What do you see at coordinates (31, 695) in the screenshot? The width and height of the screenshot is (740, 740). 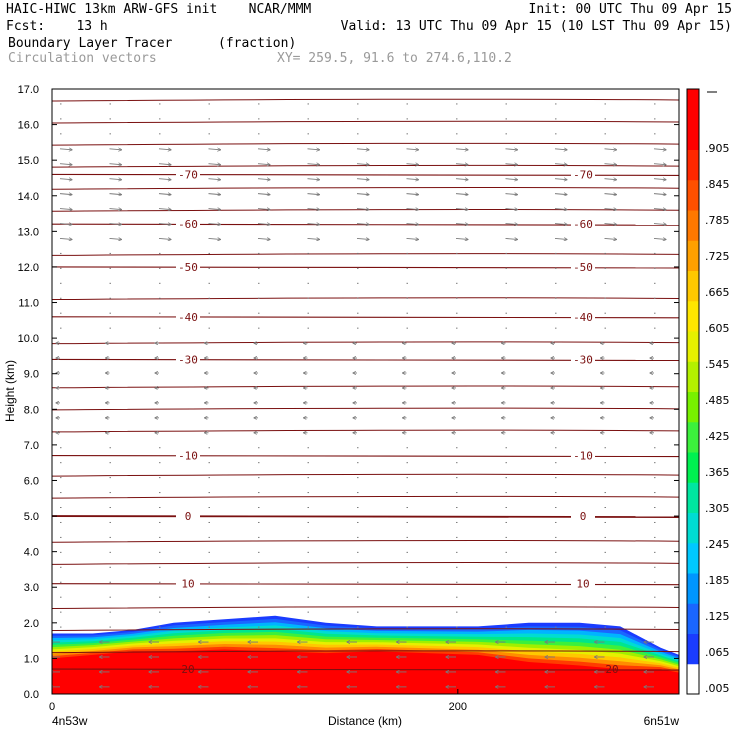 I see `y-tick-label: 0.0` at bounding box center [31, 695].